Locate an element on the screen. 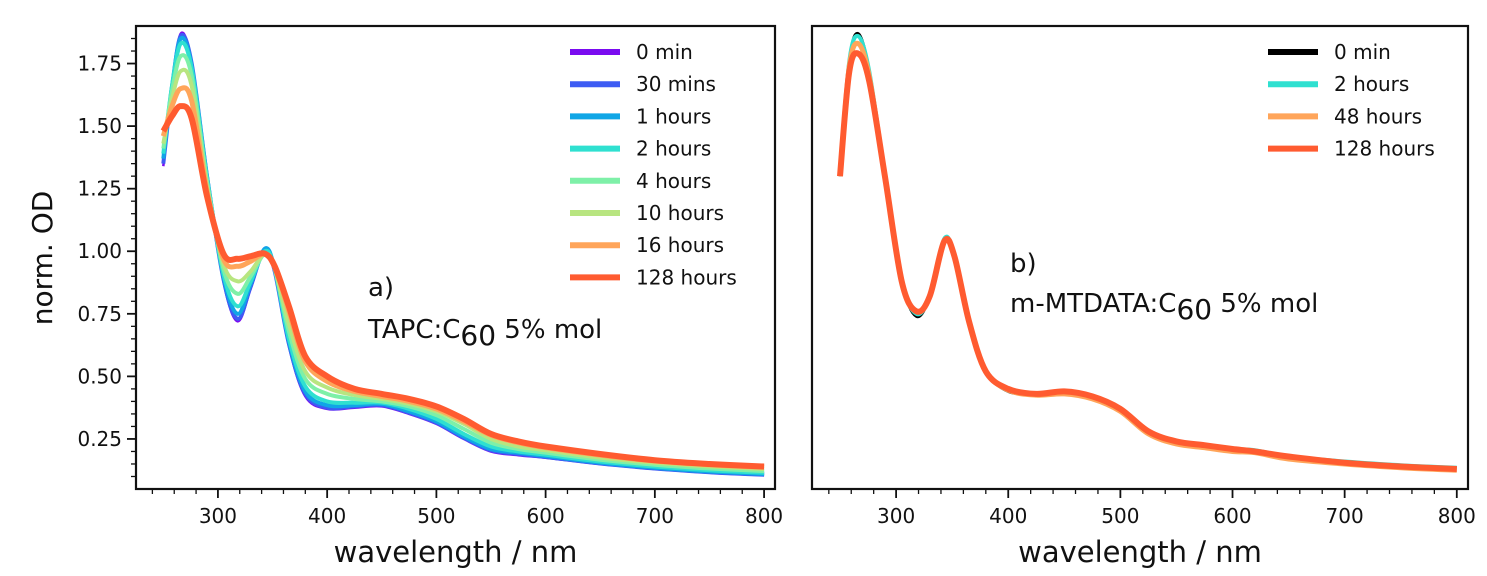 The width and height of the screenshot is (1487, 576). y-axis-label: norm. OD is located at coordinates (42, 258).